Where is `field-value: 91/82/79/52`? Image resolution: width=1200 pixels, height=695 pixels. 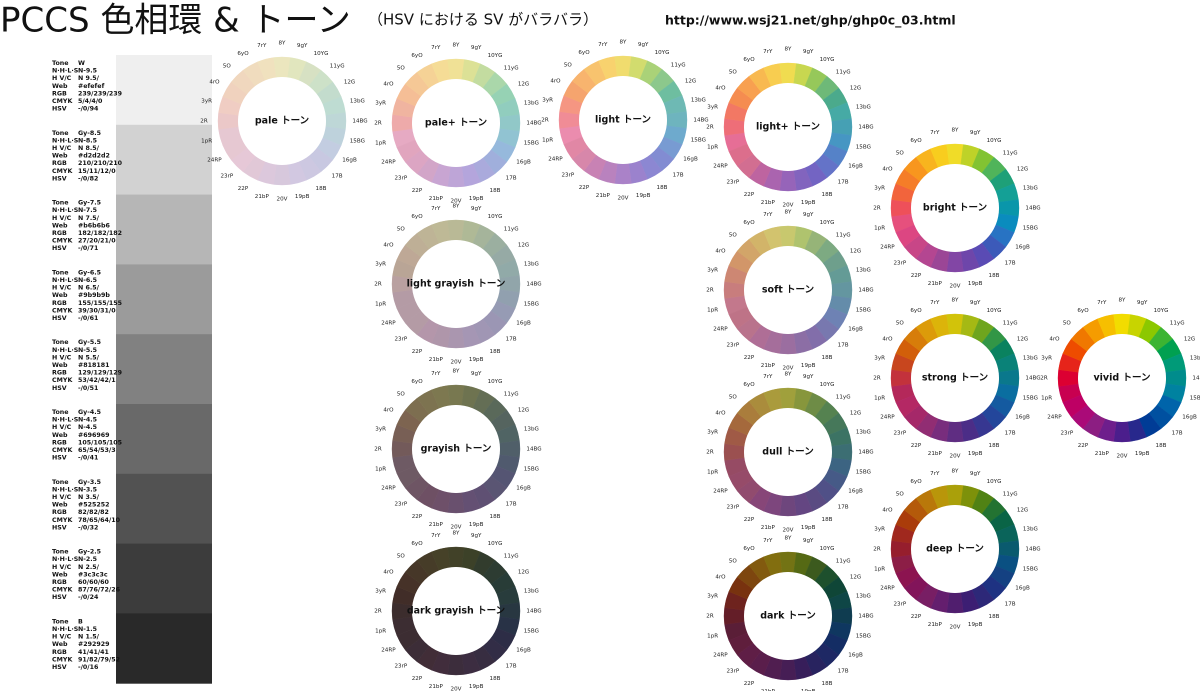
field-value: 91/82/79/52 is located at coordinates (99, 659).